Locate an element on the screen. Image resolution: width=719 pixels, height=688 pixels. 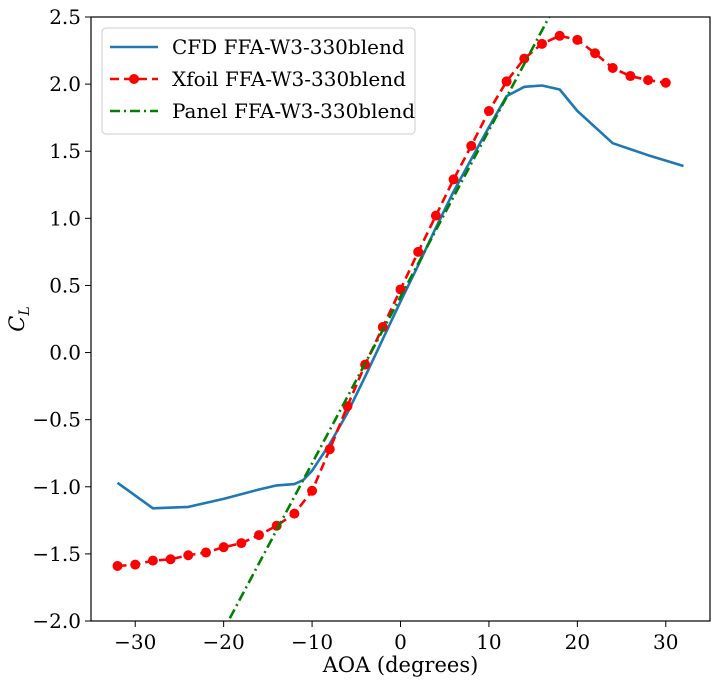
x-tick-label: 0 is located at coordinates (400, 642).